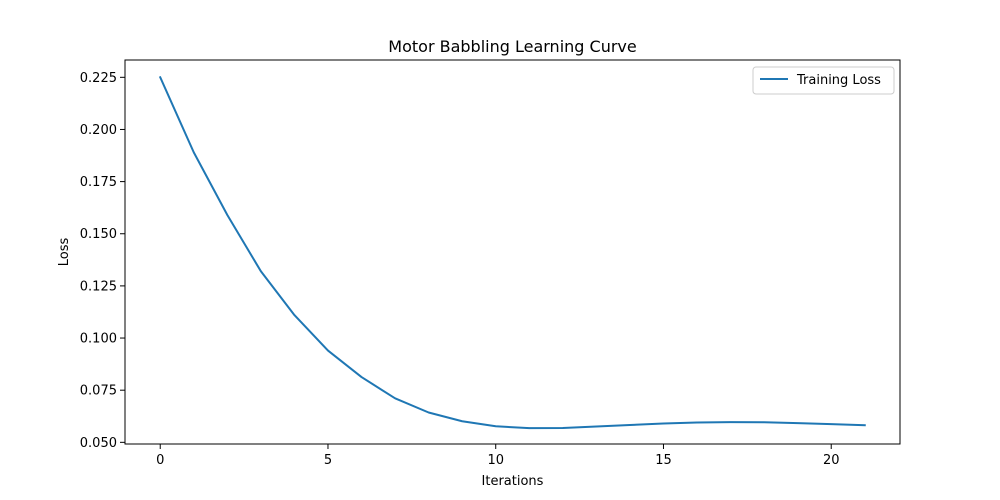 The image size is (1000, 500). I want to click on x-tick-label: 10, so click(495, 460).